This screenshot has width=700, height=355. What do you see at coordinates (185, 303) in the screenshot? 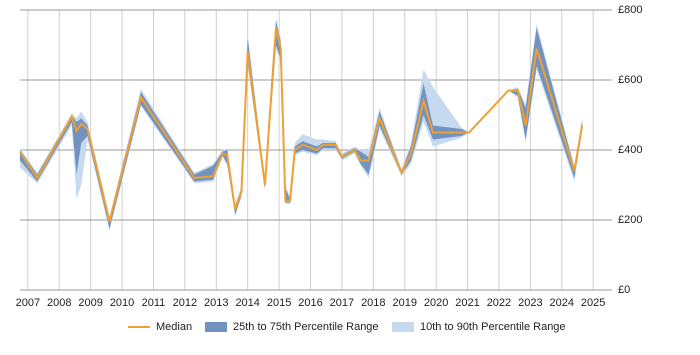
I see `x-tick-label: 2012` at bounding box center [185, 303].